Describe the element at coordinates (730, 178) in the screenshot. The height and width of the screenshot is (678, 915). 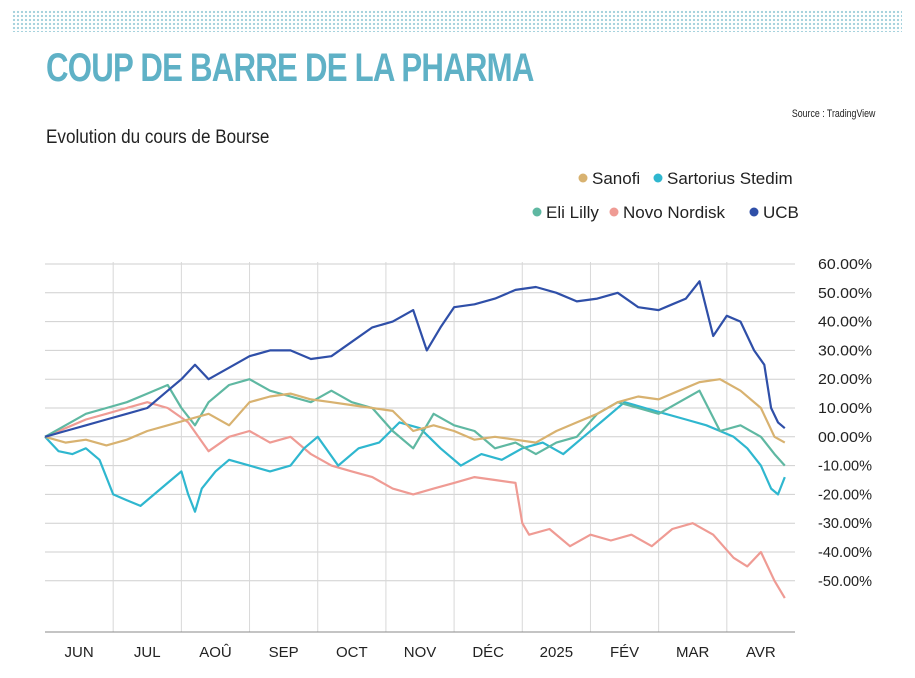
I see `legend-label: Sartorius Stedim` at that location.